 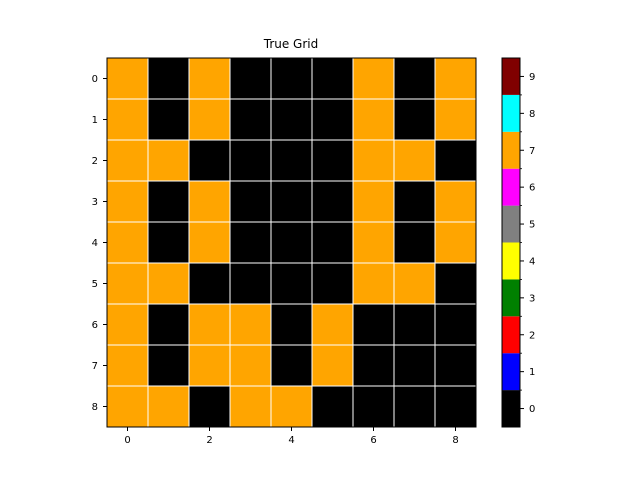 What do you see at coordinates (532, 261) in the screenshot?
I see `colorbar-tick-label-4: 4` at bounding box center [532, 261].